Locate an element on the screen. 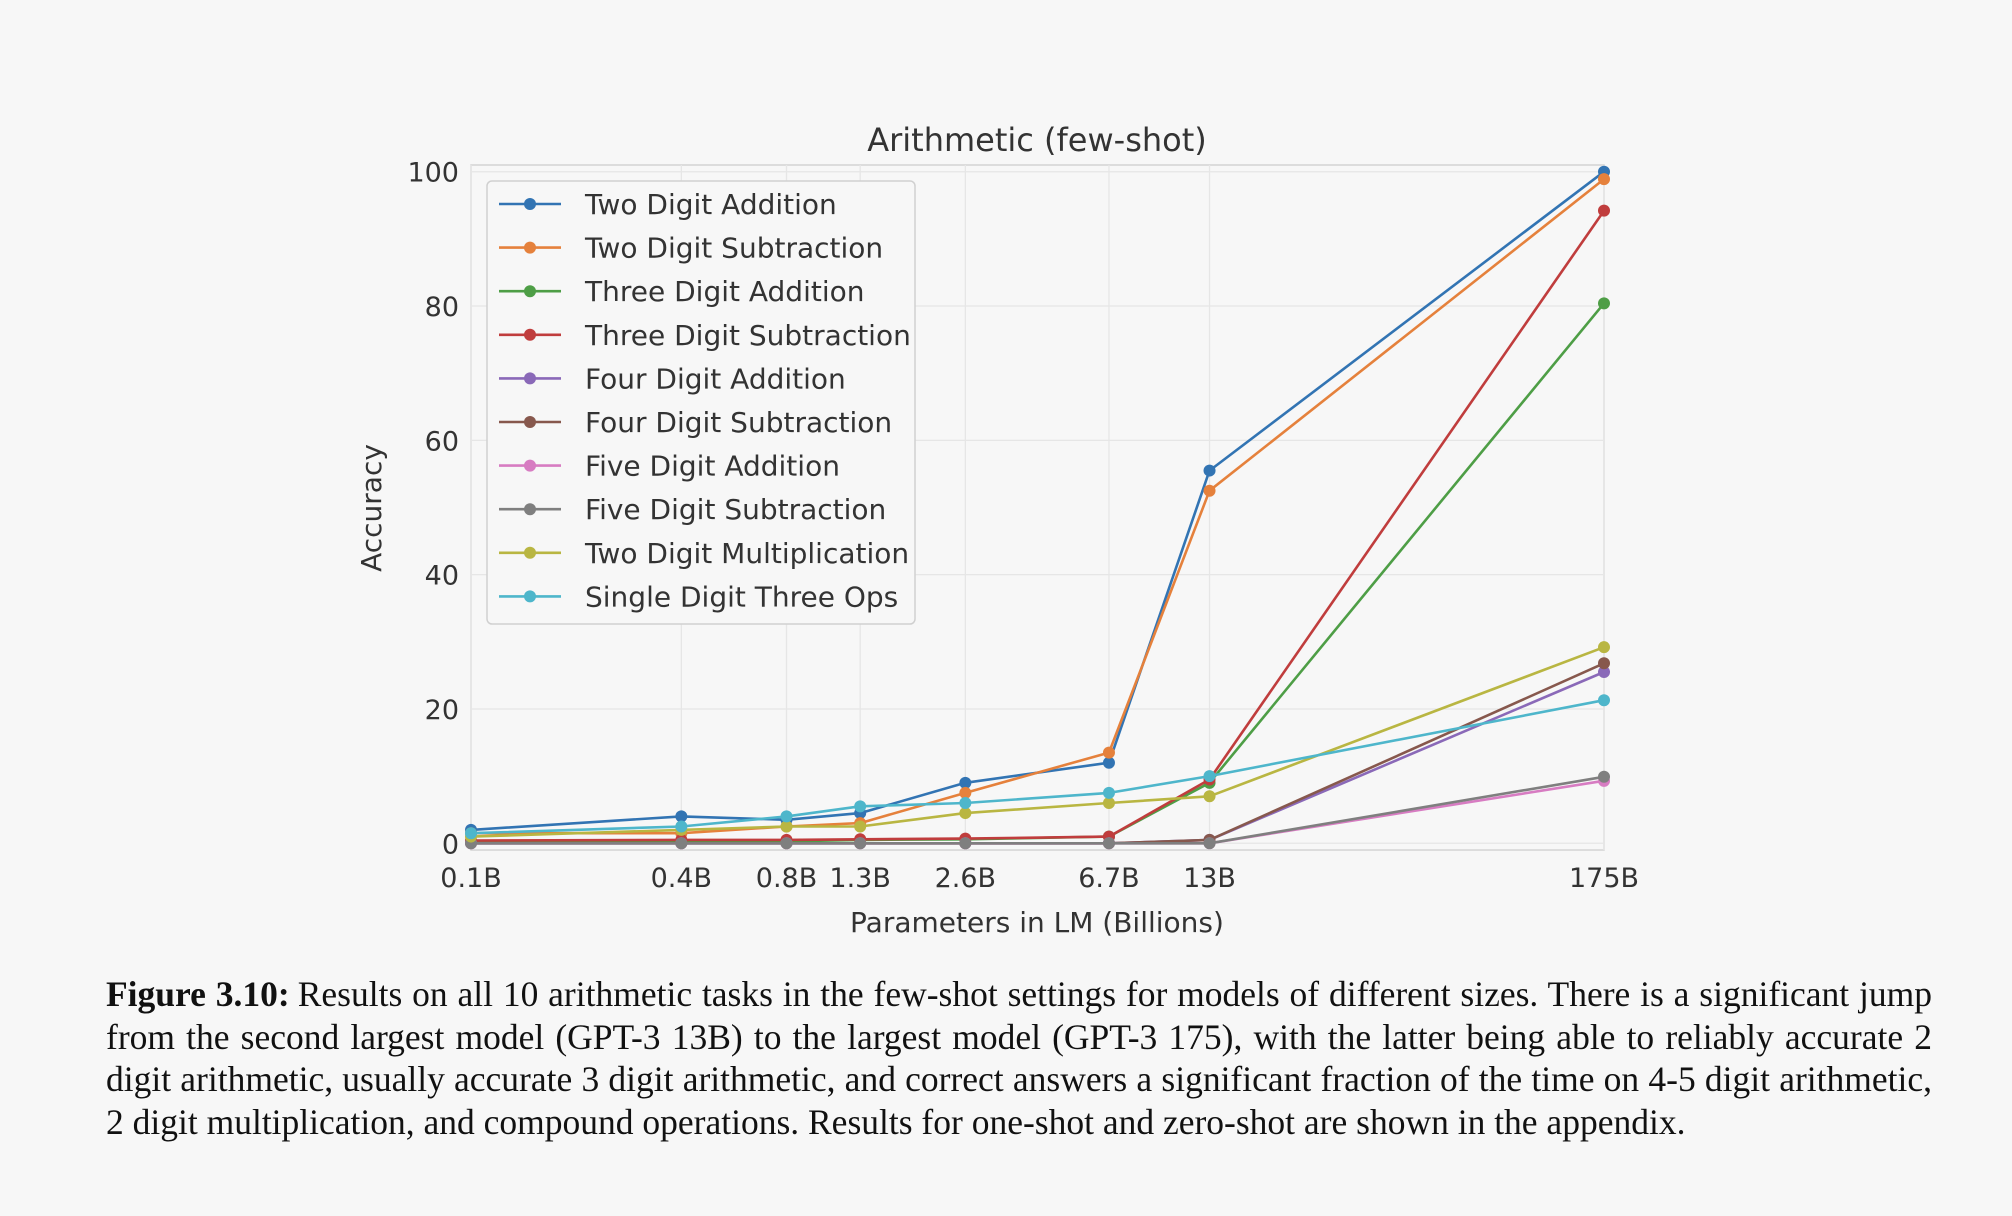 The width and height of the screenshot is (2012, 1216). y-tick-label: 20 is located at coordinates (442, 710).